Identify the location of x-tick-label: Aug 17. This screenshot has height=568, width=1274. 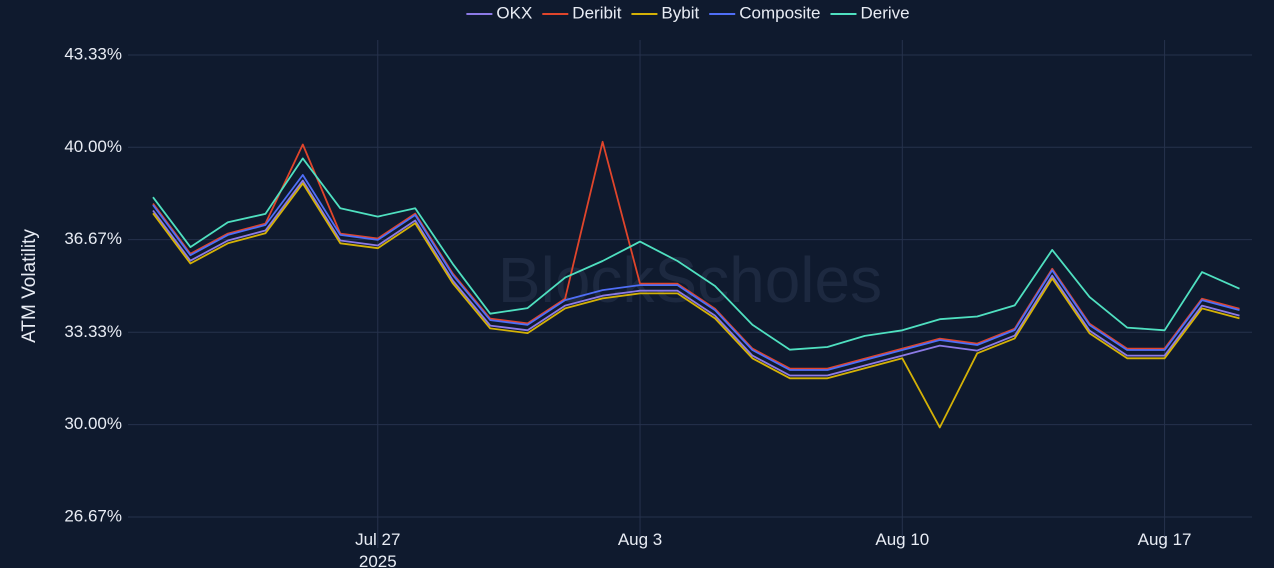
(1165, 539).